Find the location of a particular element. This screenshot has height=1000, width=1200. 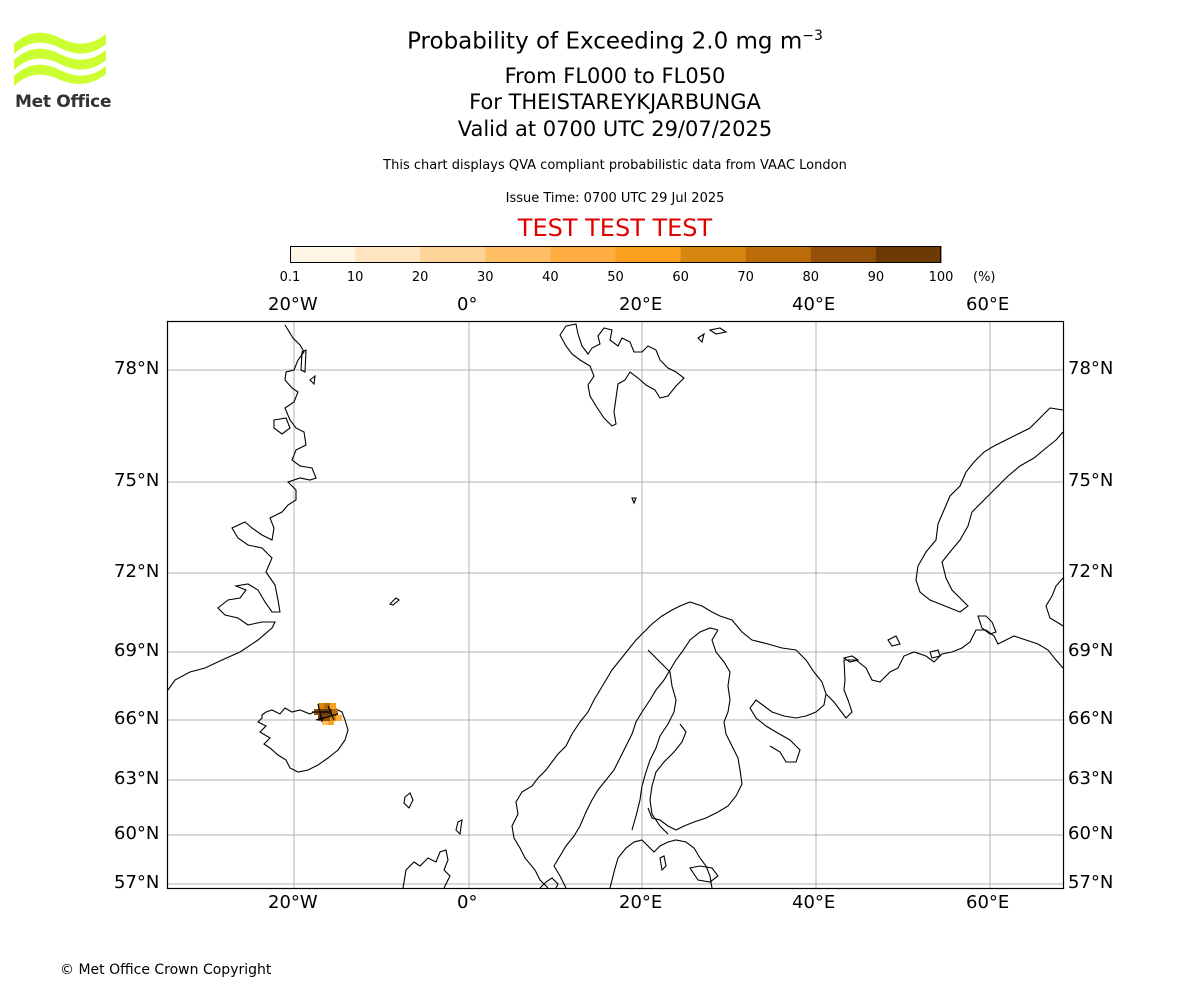

novaya-zemlya is located at coordinates (989, 510).